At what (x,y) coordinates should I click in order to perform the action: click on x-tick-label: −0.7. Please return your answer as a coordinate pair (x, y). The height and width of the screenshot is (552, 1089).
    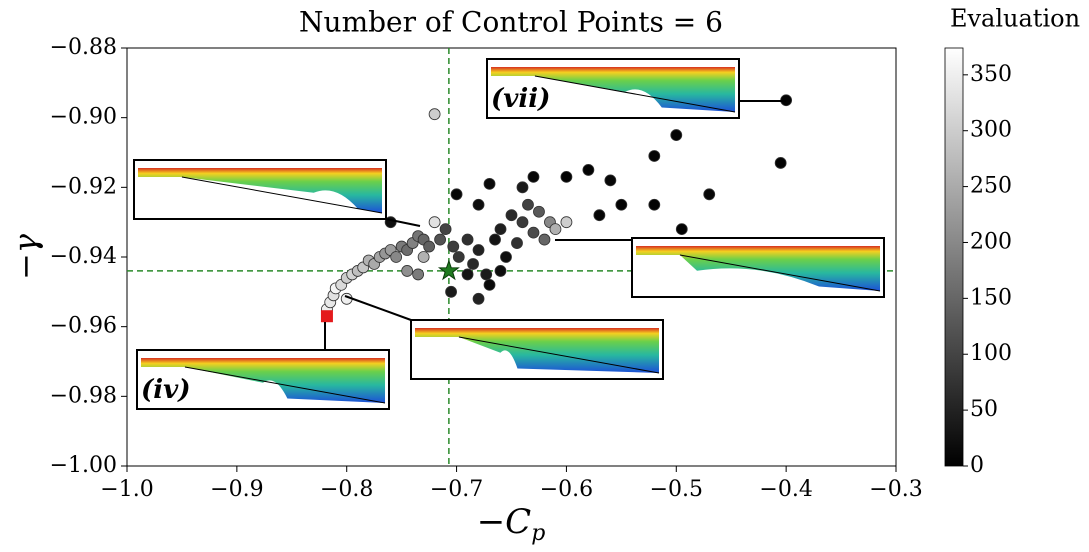
    Looking at the image, I should click on (456, 489).